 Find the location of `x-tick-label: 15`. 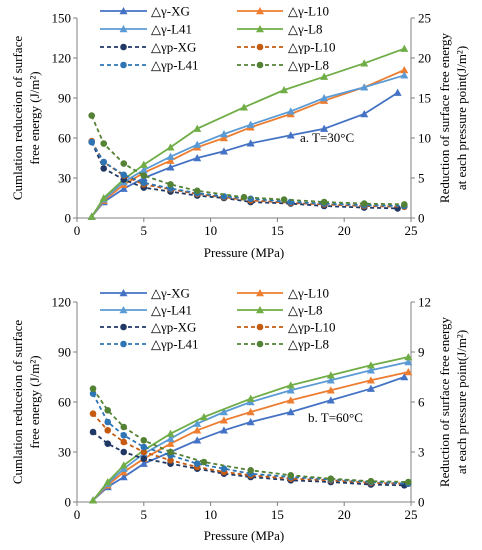

x-tick-label: 15 is located at coordinates (277, 514).